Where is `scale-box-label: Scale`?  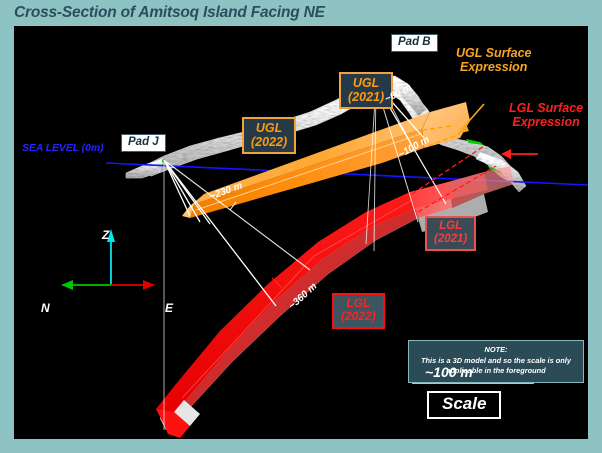
scale-box-label: Scale is located at coordinates (464, 405).